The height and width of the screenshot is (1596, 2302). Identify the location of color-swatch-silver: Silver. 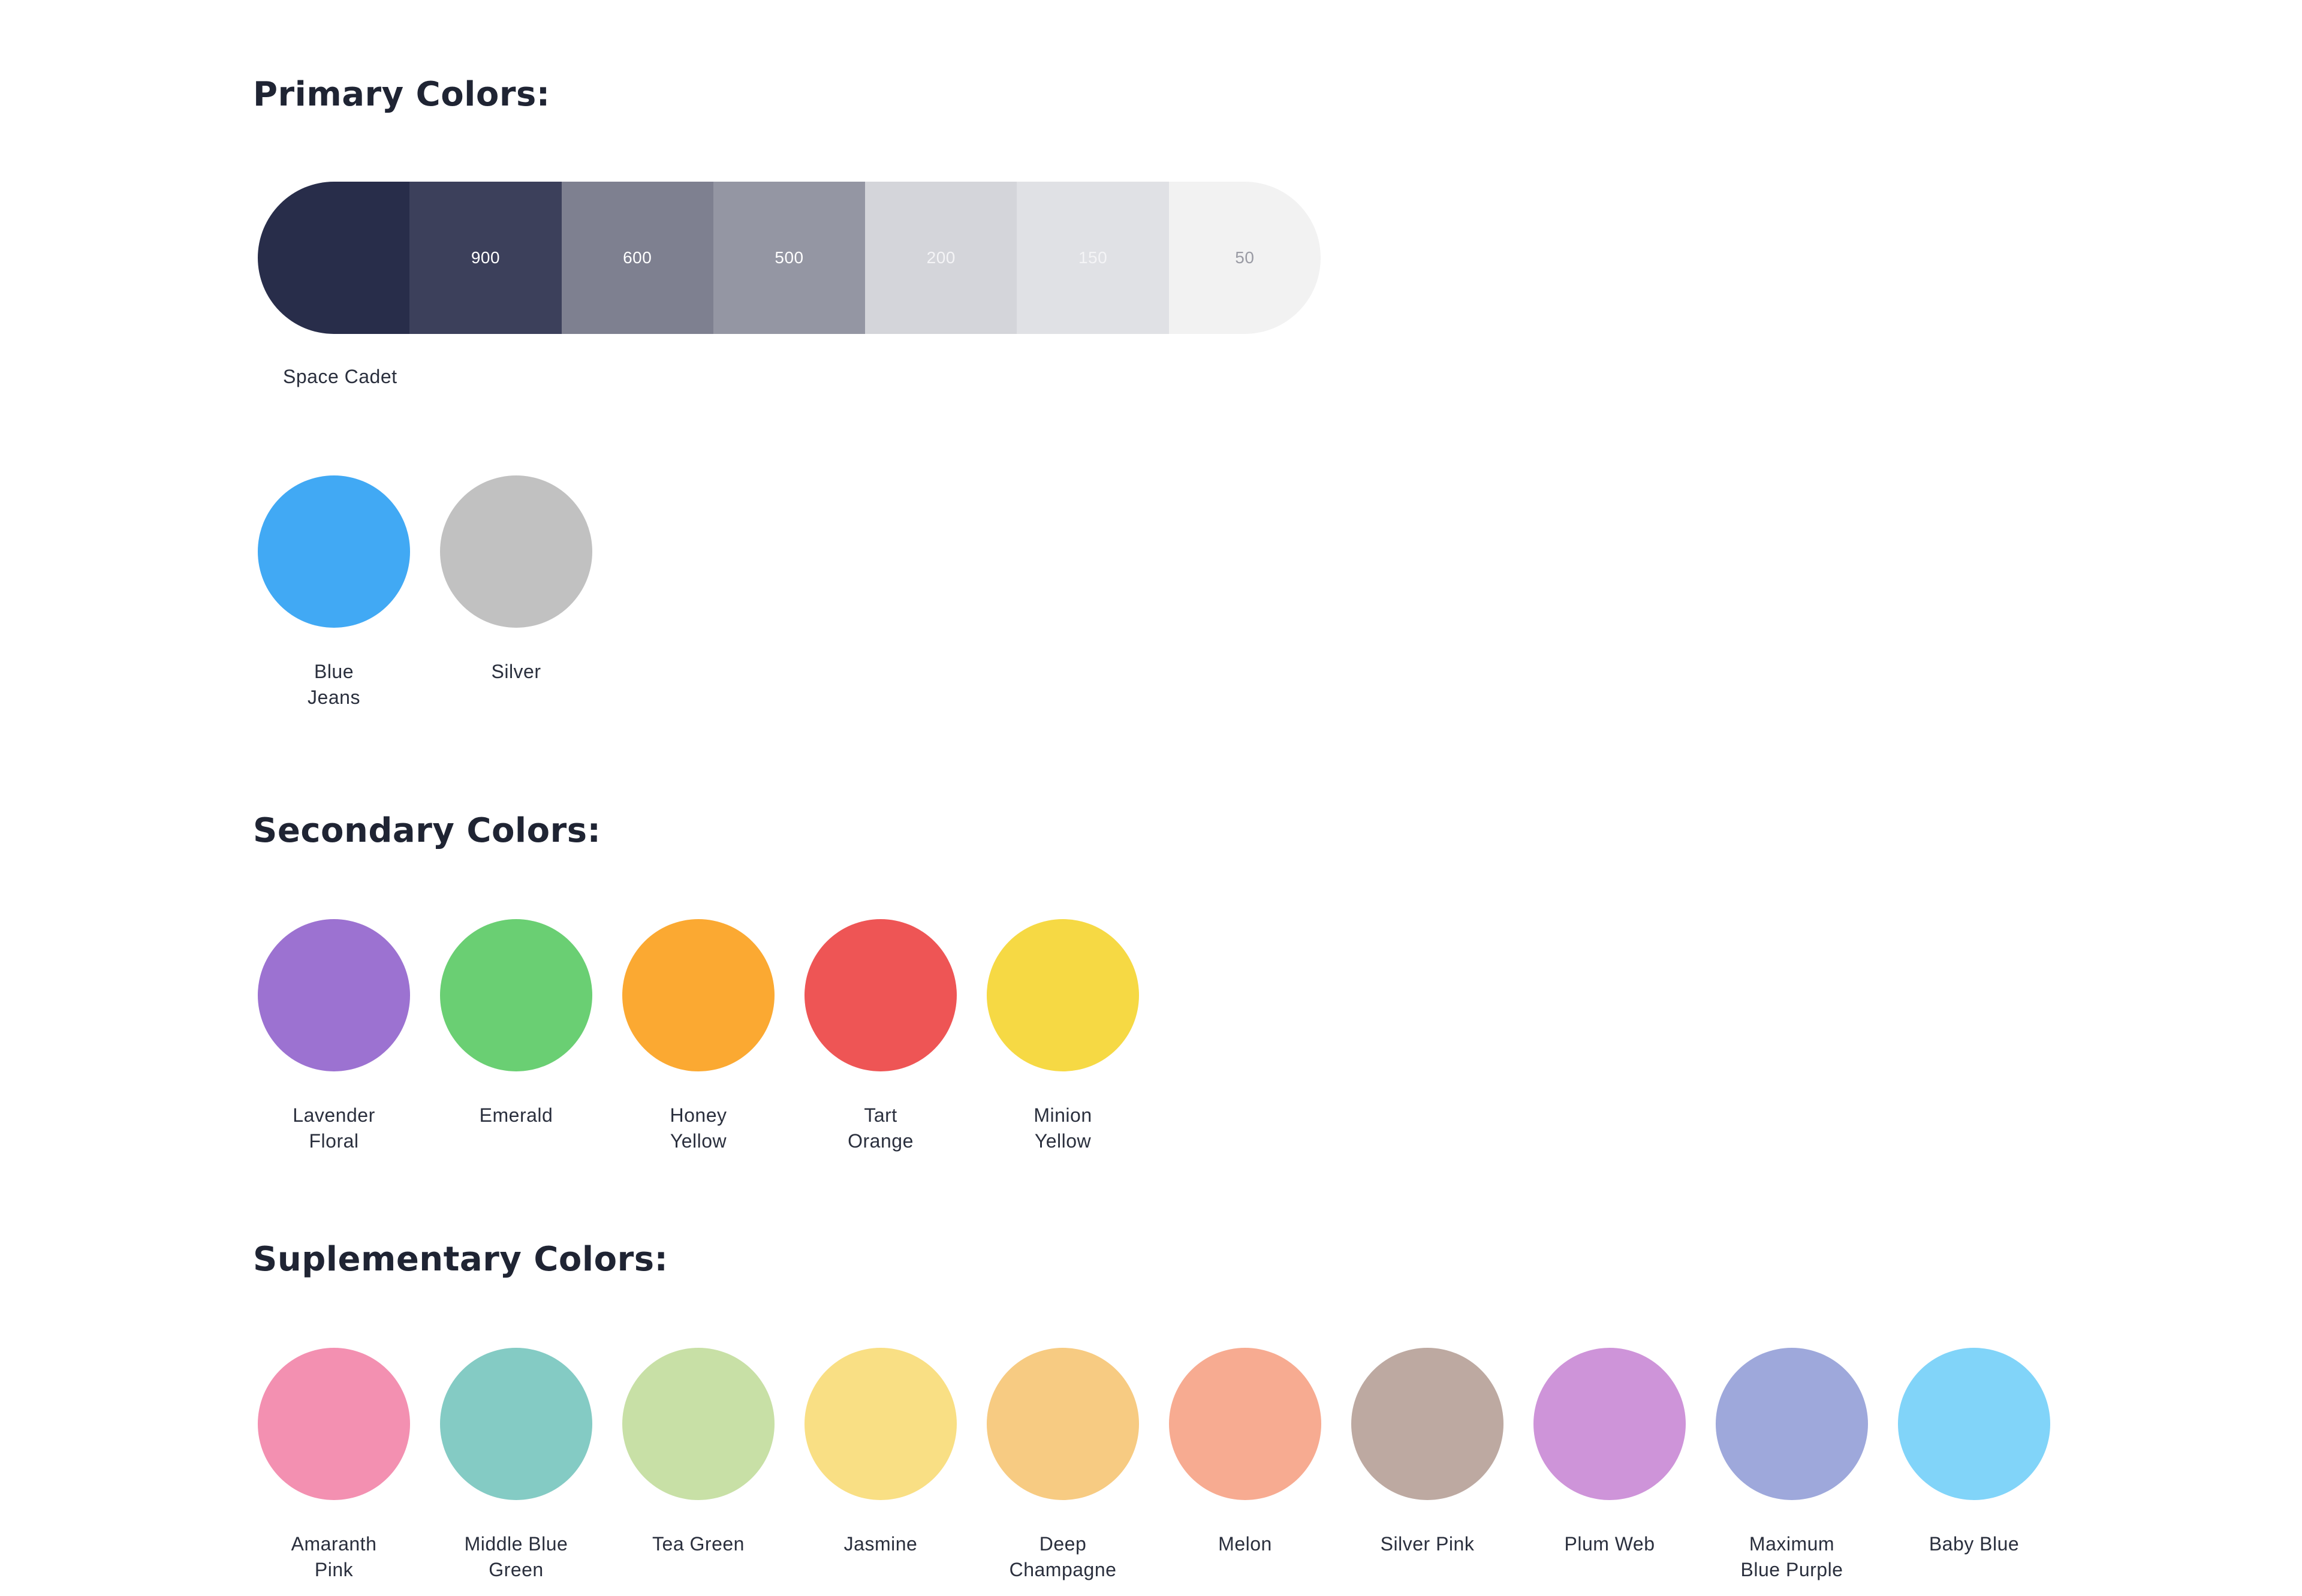
(516, 592).